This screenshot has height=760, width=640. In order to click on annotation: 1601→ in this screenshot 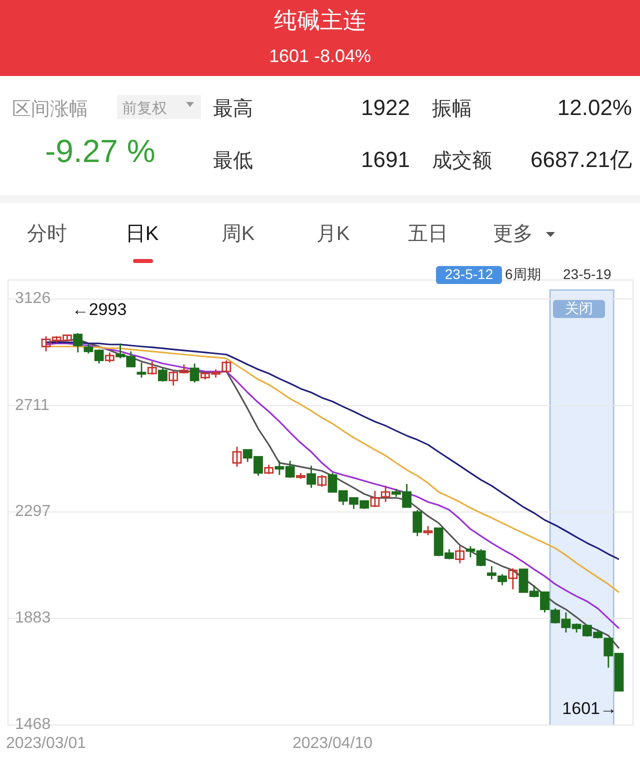, I will do `click(589, 708)`.